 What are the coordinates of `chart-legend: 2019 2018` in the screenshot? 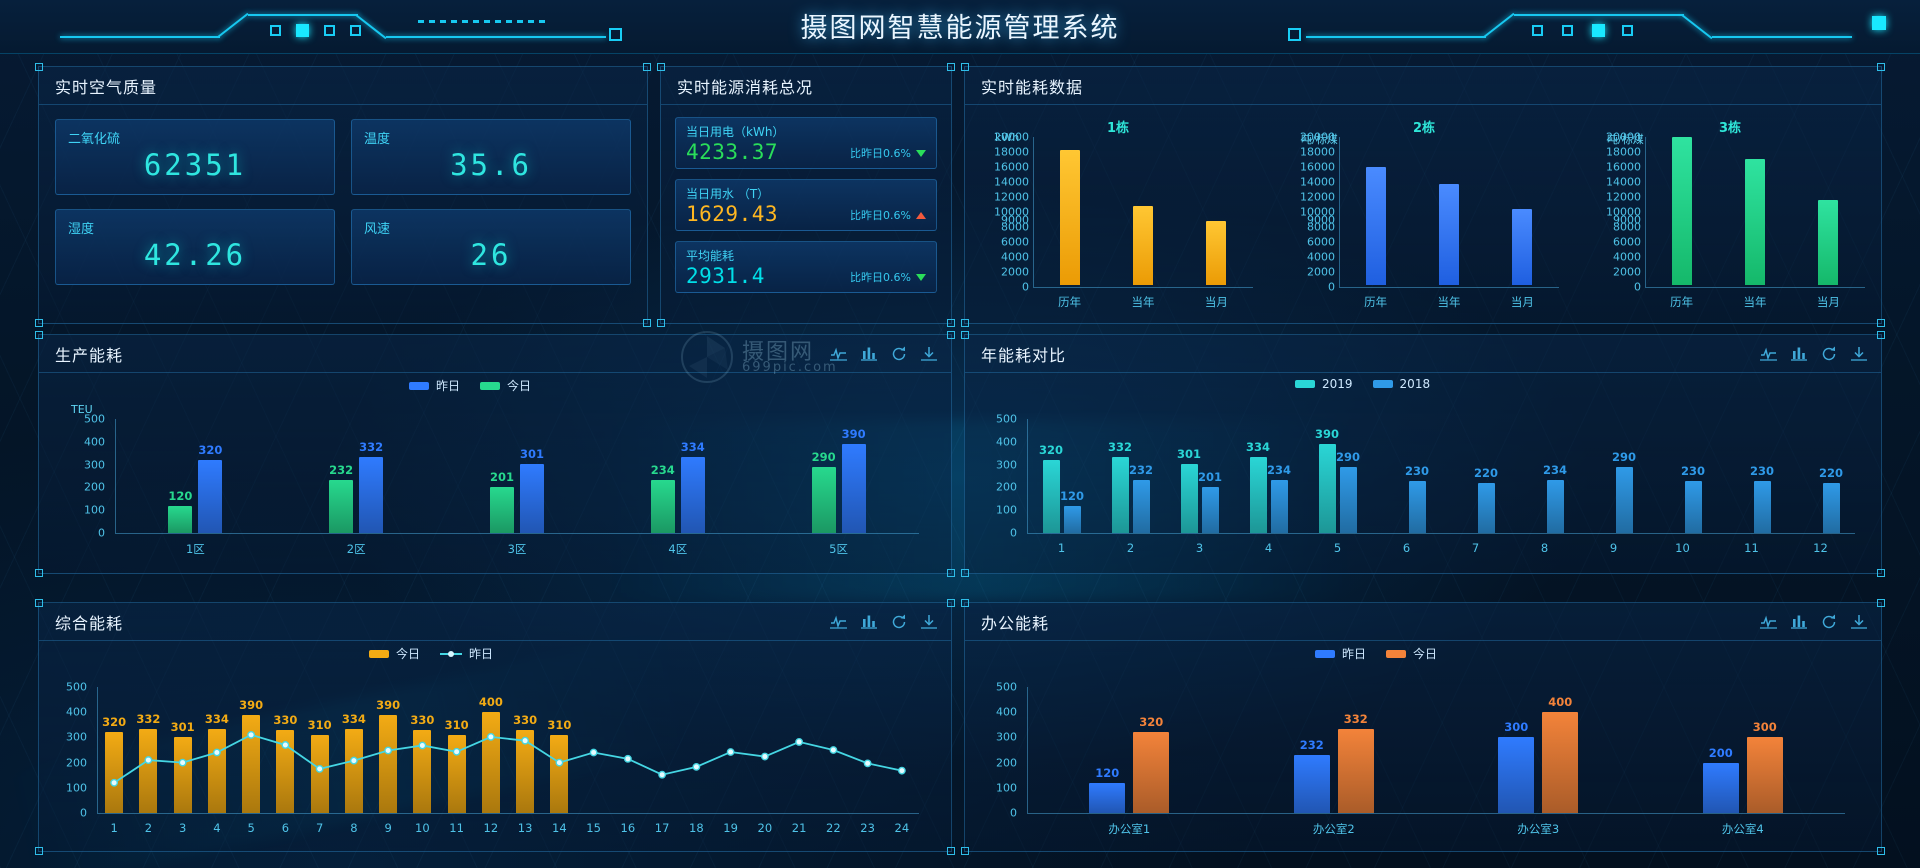 It's located at (1362, 384).